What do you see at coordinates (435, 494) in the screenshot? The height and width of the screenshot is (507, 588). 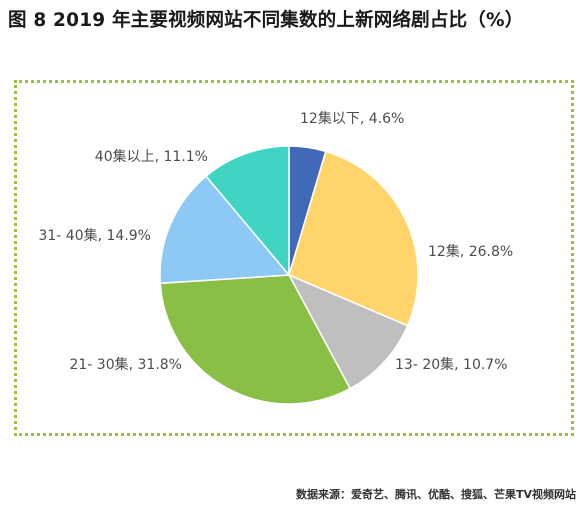 I see `source-note: 数据来源：爱奇艺、腾讯、优酷、搜狐、芒果TV视频网站` at bounding box center [435, 494].